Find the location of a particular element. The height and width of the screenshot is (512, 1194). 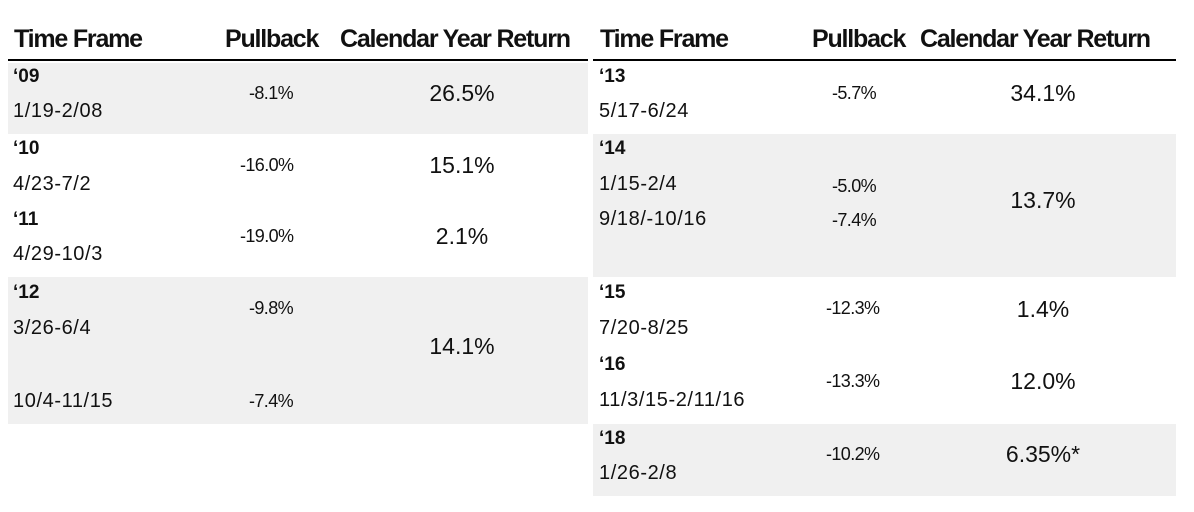

year-label: ‘15 is located at coordinates (612, 292).